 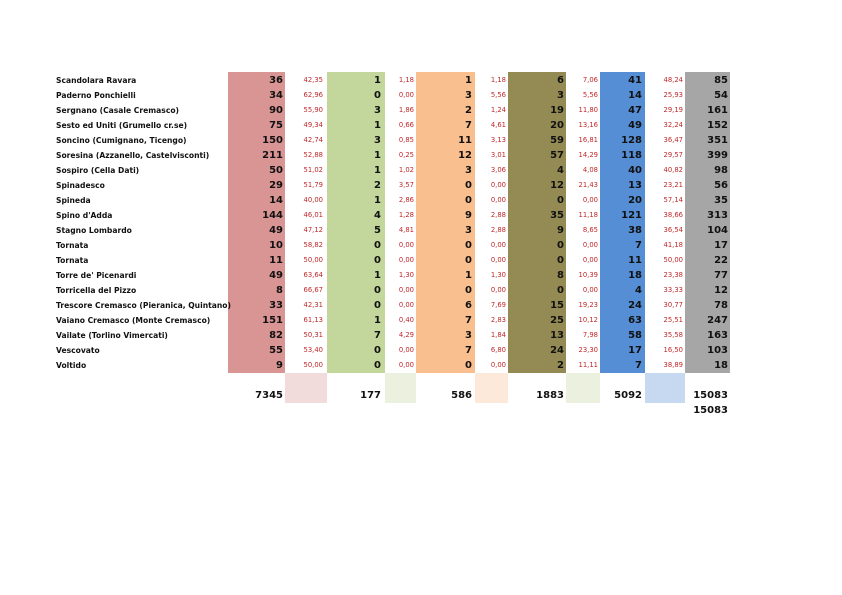 I want to click on count: 150, so click(x=272, y=140).